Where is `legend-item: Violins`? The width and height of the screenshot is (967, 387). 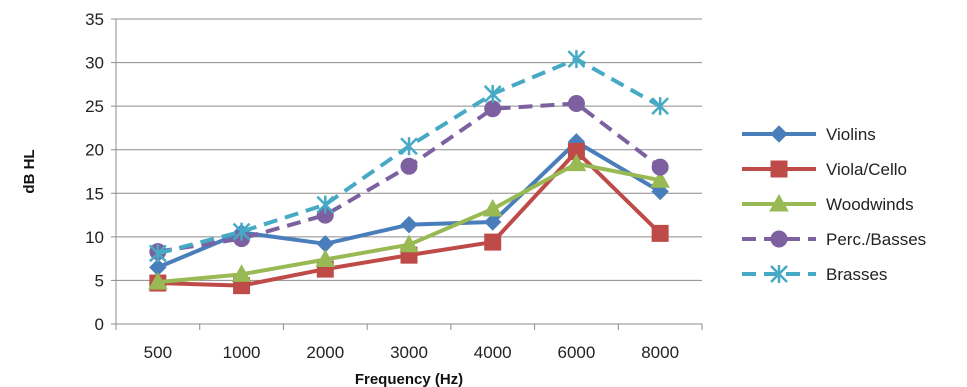 legend-item: Violins is located at coordinates (809, 134).